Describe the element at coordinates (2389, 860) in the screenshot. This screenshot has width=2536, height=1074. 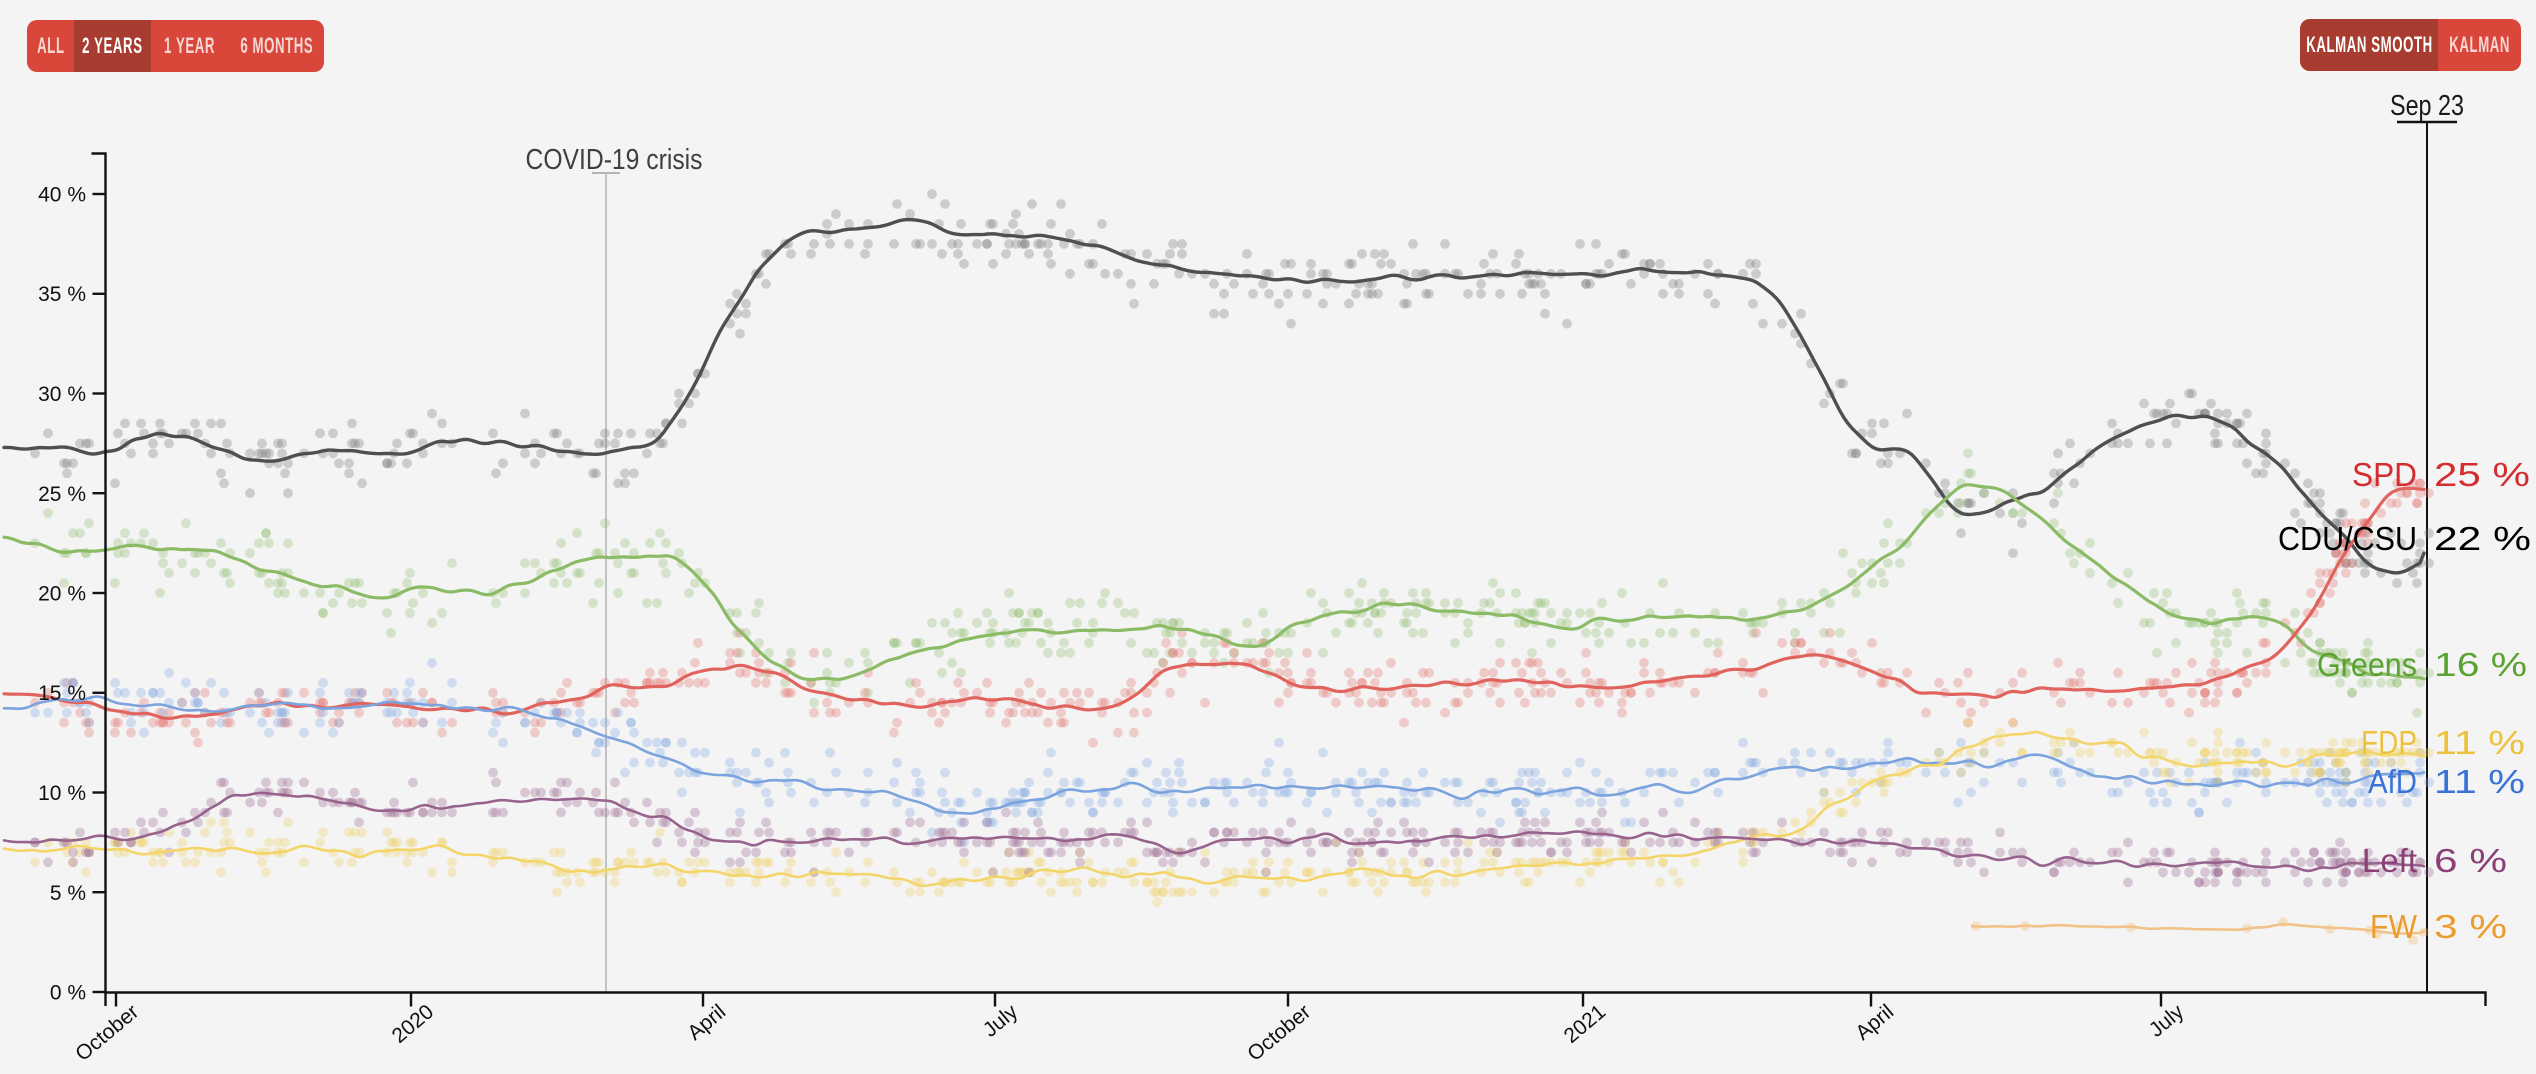
I see `svg-text: Left` at that location.